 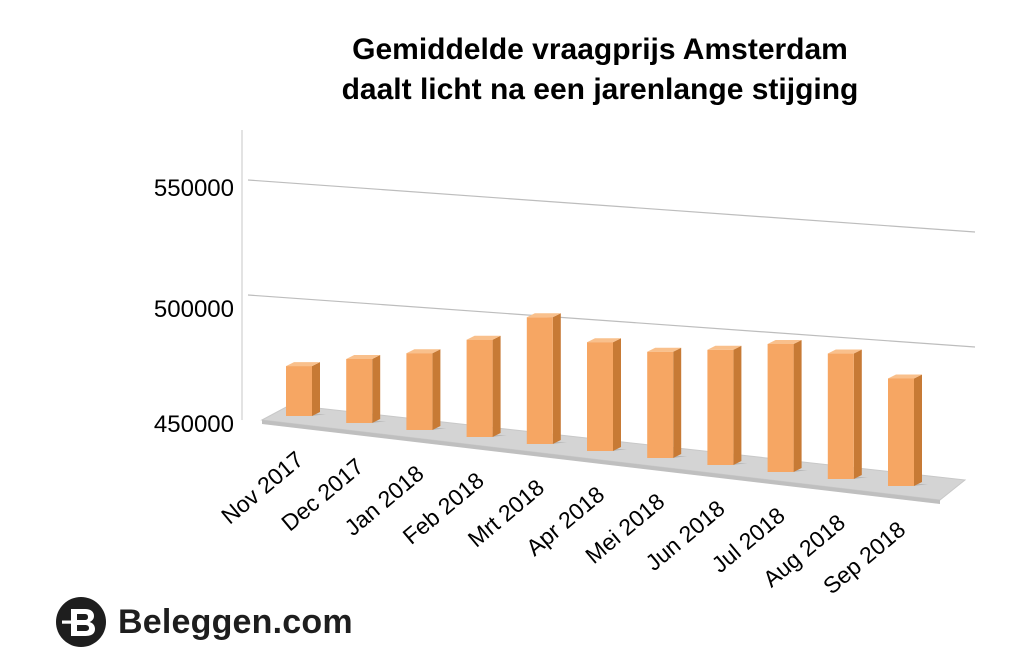 I want to click on brand-logo: Beleggen.com, so click(x=203, y=622).